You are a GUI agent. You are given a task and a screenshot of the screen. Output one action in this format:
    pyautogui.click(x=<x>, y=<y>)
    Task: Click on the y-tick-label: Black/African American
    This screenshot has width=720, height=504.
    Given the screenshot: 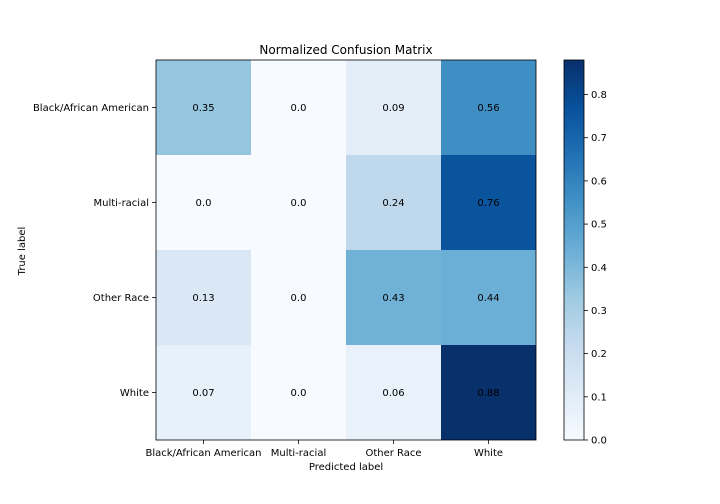 What is the action you would take?
    pyautogui.click(x=91, y=108)
    